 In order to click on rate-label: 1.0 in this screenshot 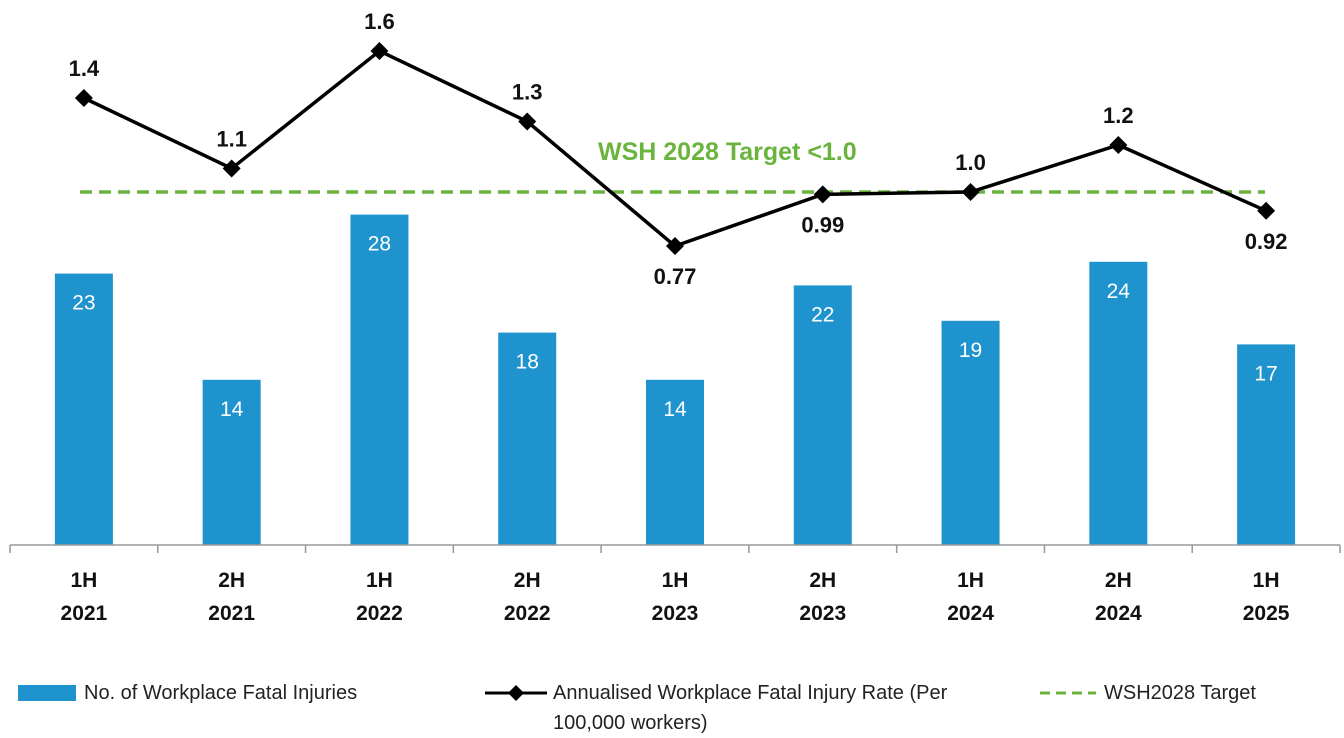, I will do `click(970, 162)`.